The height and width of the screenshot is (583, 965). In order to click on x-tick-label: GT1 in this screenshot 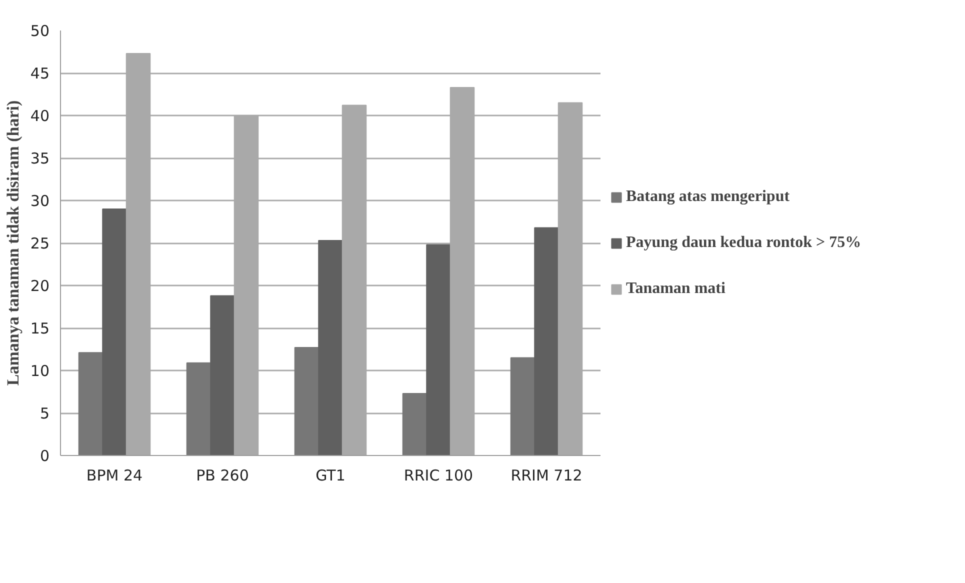, I will do `click(331, 475)`.